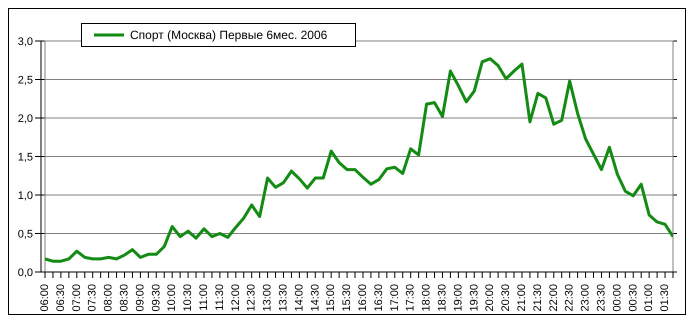 The width and height of the screenshot is (694, 323). Describe the element at coordinates (229, 35) in the screenshot. I see `legend-label: Спорт (Москва) Первые 6мес. 2006` at that location.